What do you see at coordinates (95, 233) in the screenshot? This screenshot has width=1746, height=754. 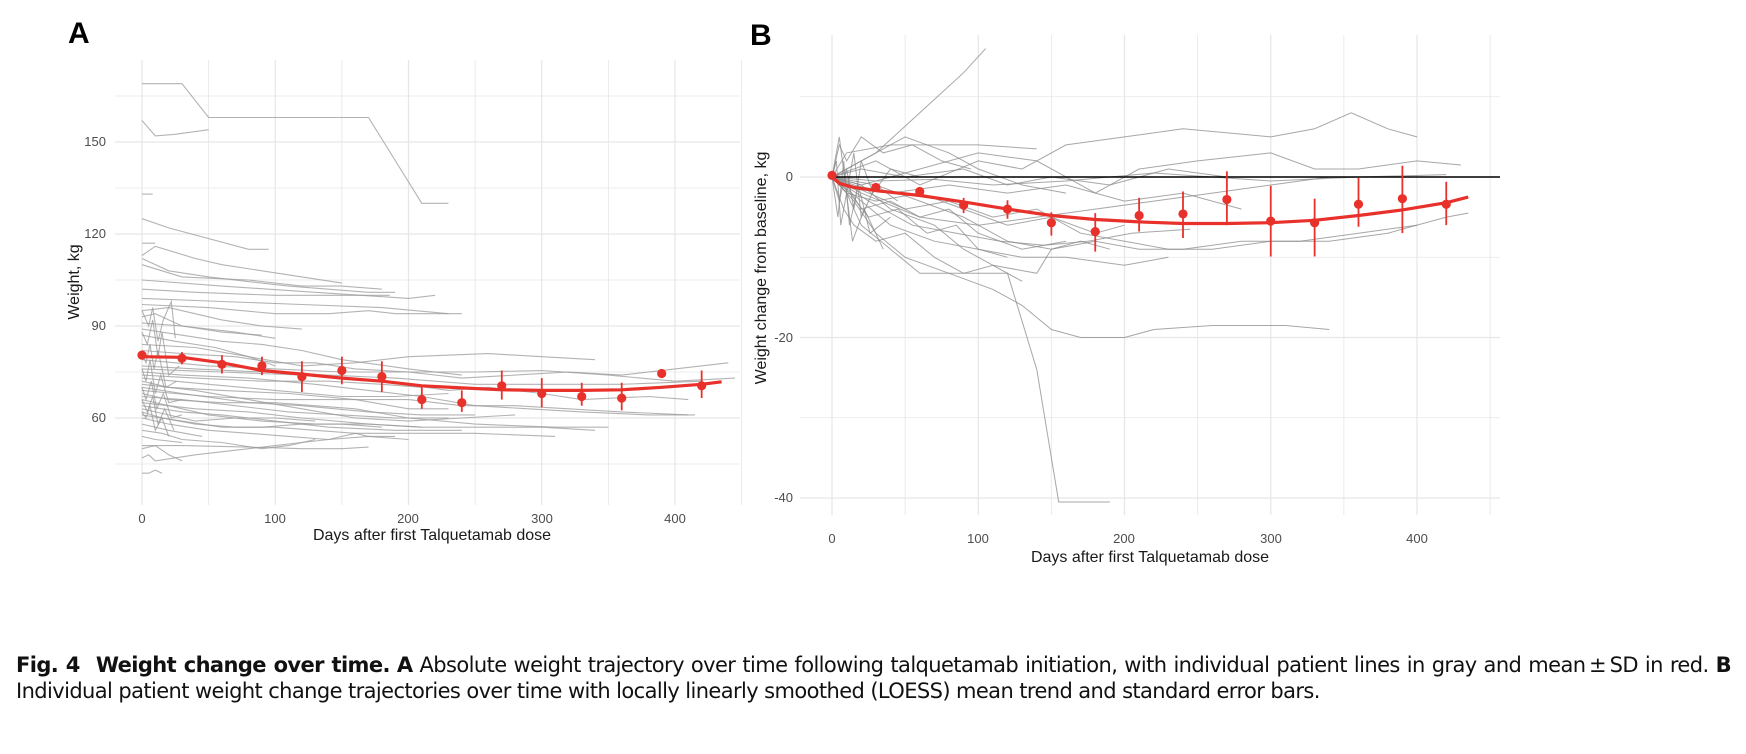 I see `y-tick-label: 120` at bounding box center [95, 233].